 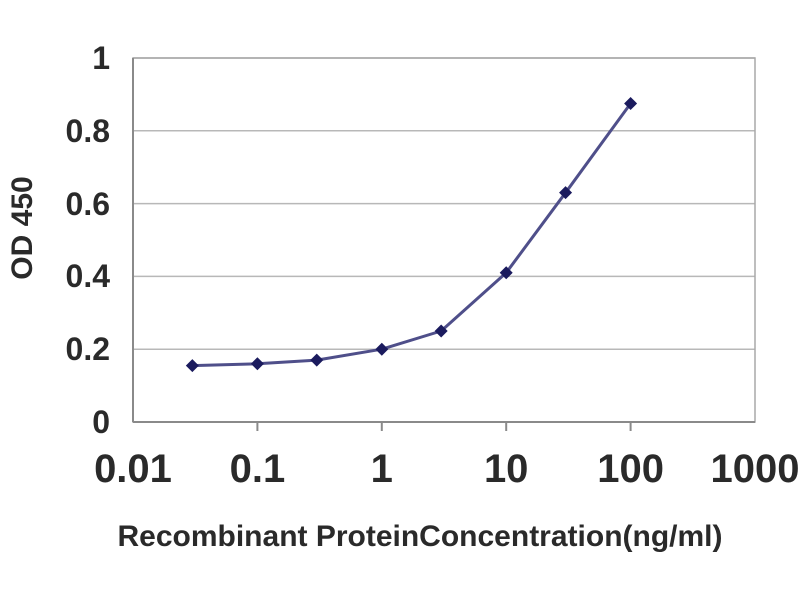 What do you see at coordinates (630, 469) in the screenshot?
I see `x-tick-label: 100` at bounding box center [630, 469].